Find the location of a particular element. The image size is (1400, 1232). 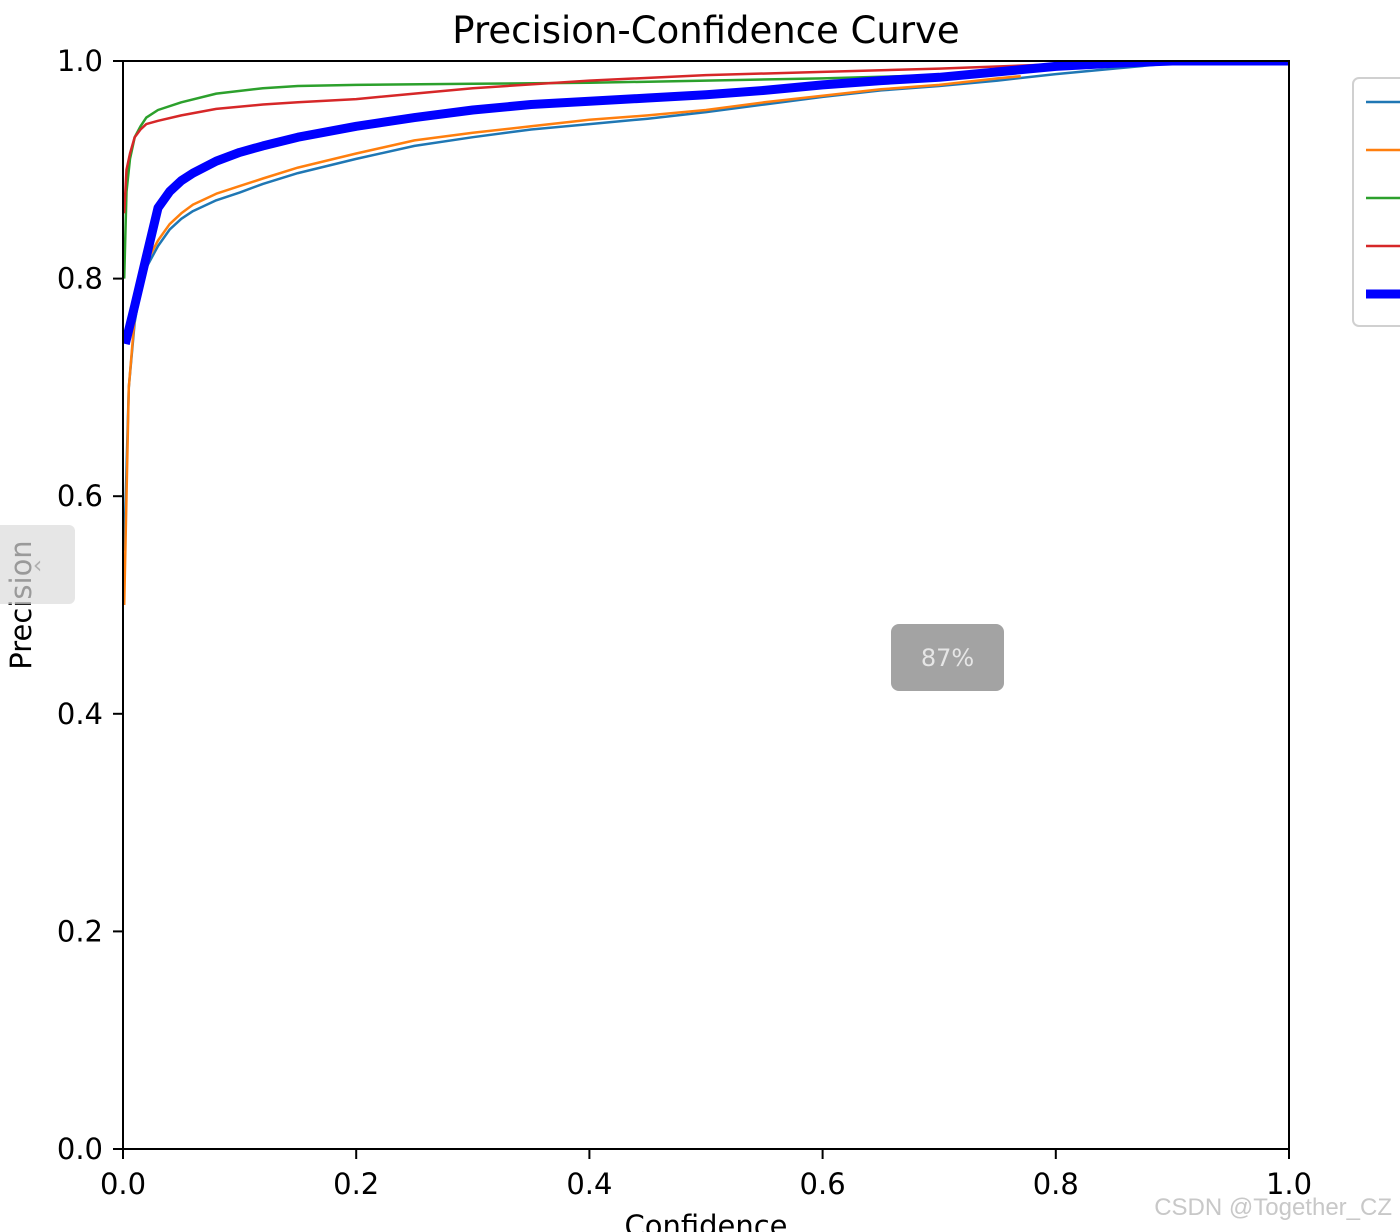

x-tick-label: 1.0 is located at coordinates (1289, 1184).